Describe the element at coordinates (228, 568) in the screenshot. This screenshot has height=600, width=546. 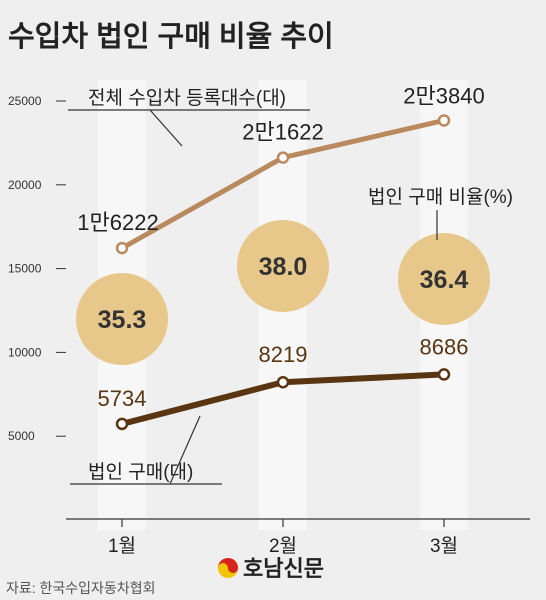
I see `logo-emblem-icon` at that location.